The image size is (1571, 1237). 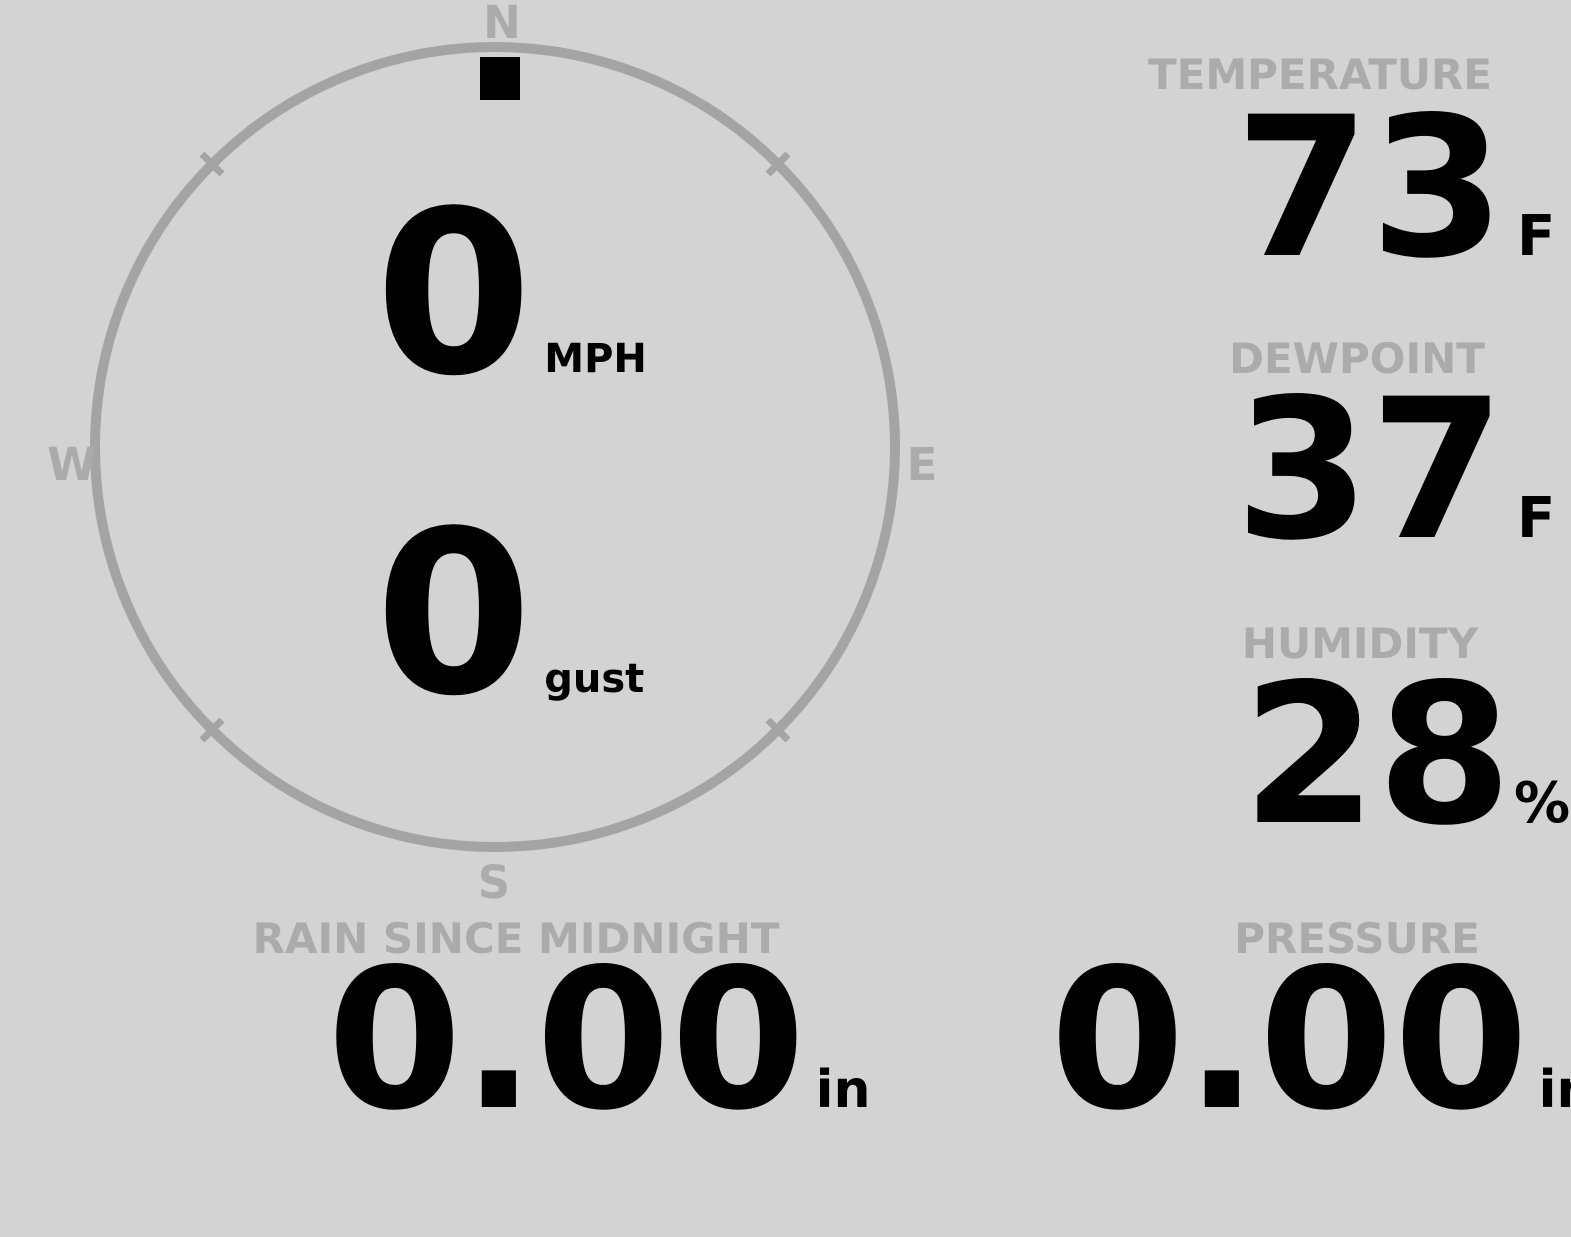 What do you see at coordinates (1542, 803) in the screenshot?
I see `humidity-unit: %` at bounding box center [1542, 803].